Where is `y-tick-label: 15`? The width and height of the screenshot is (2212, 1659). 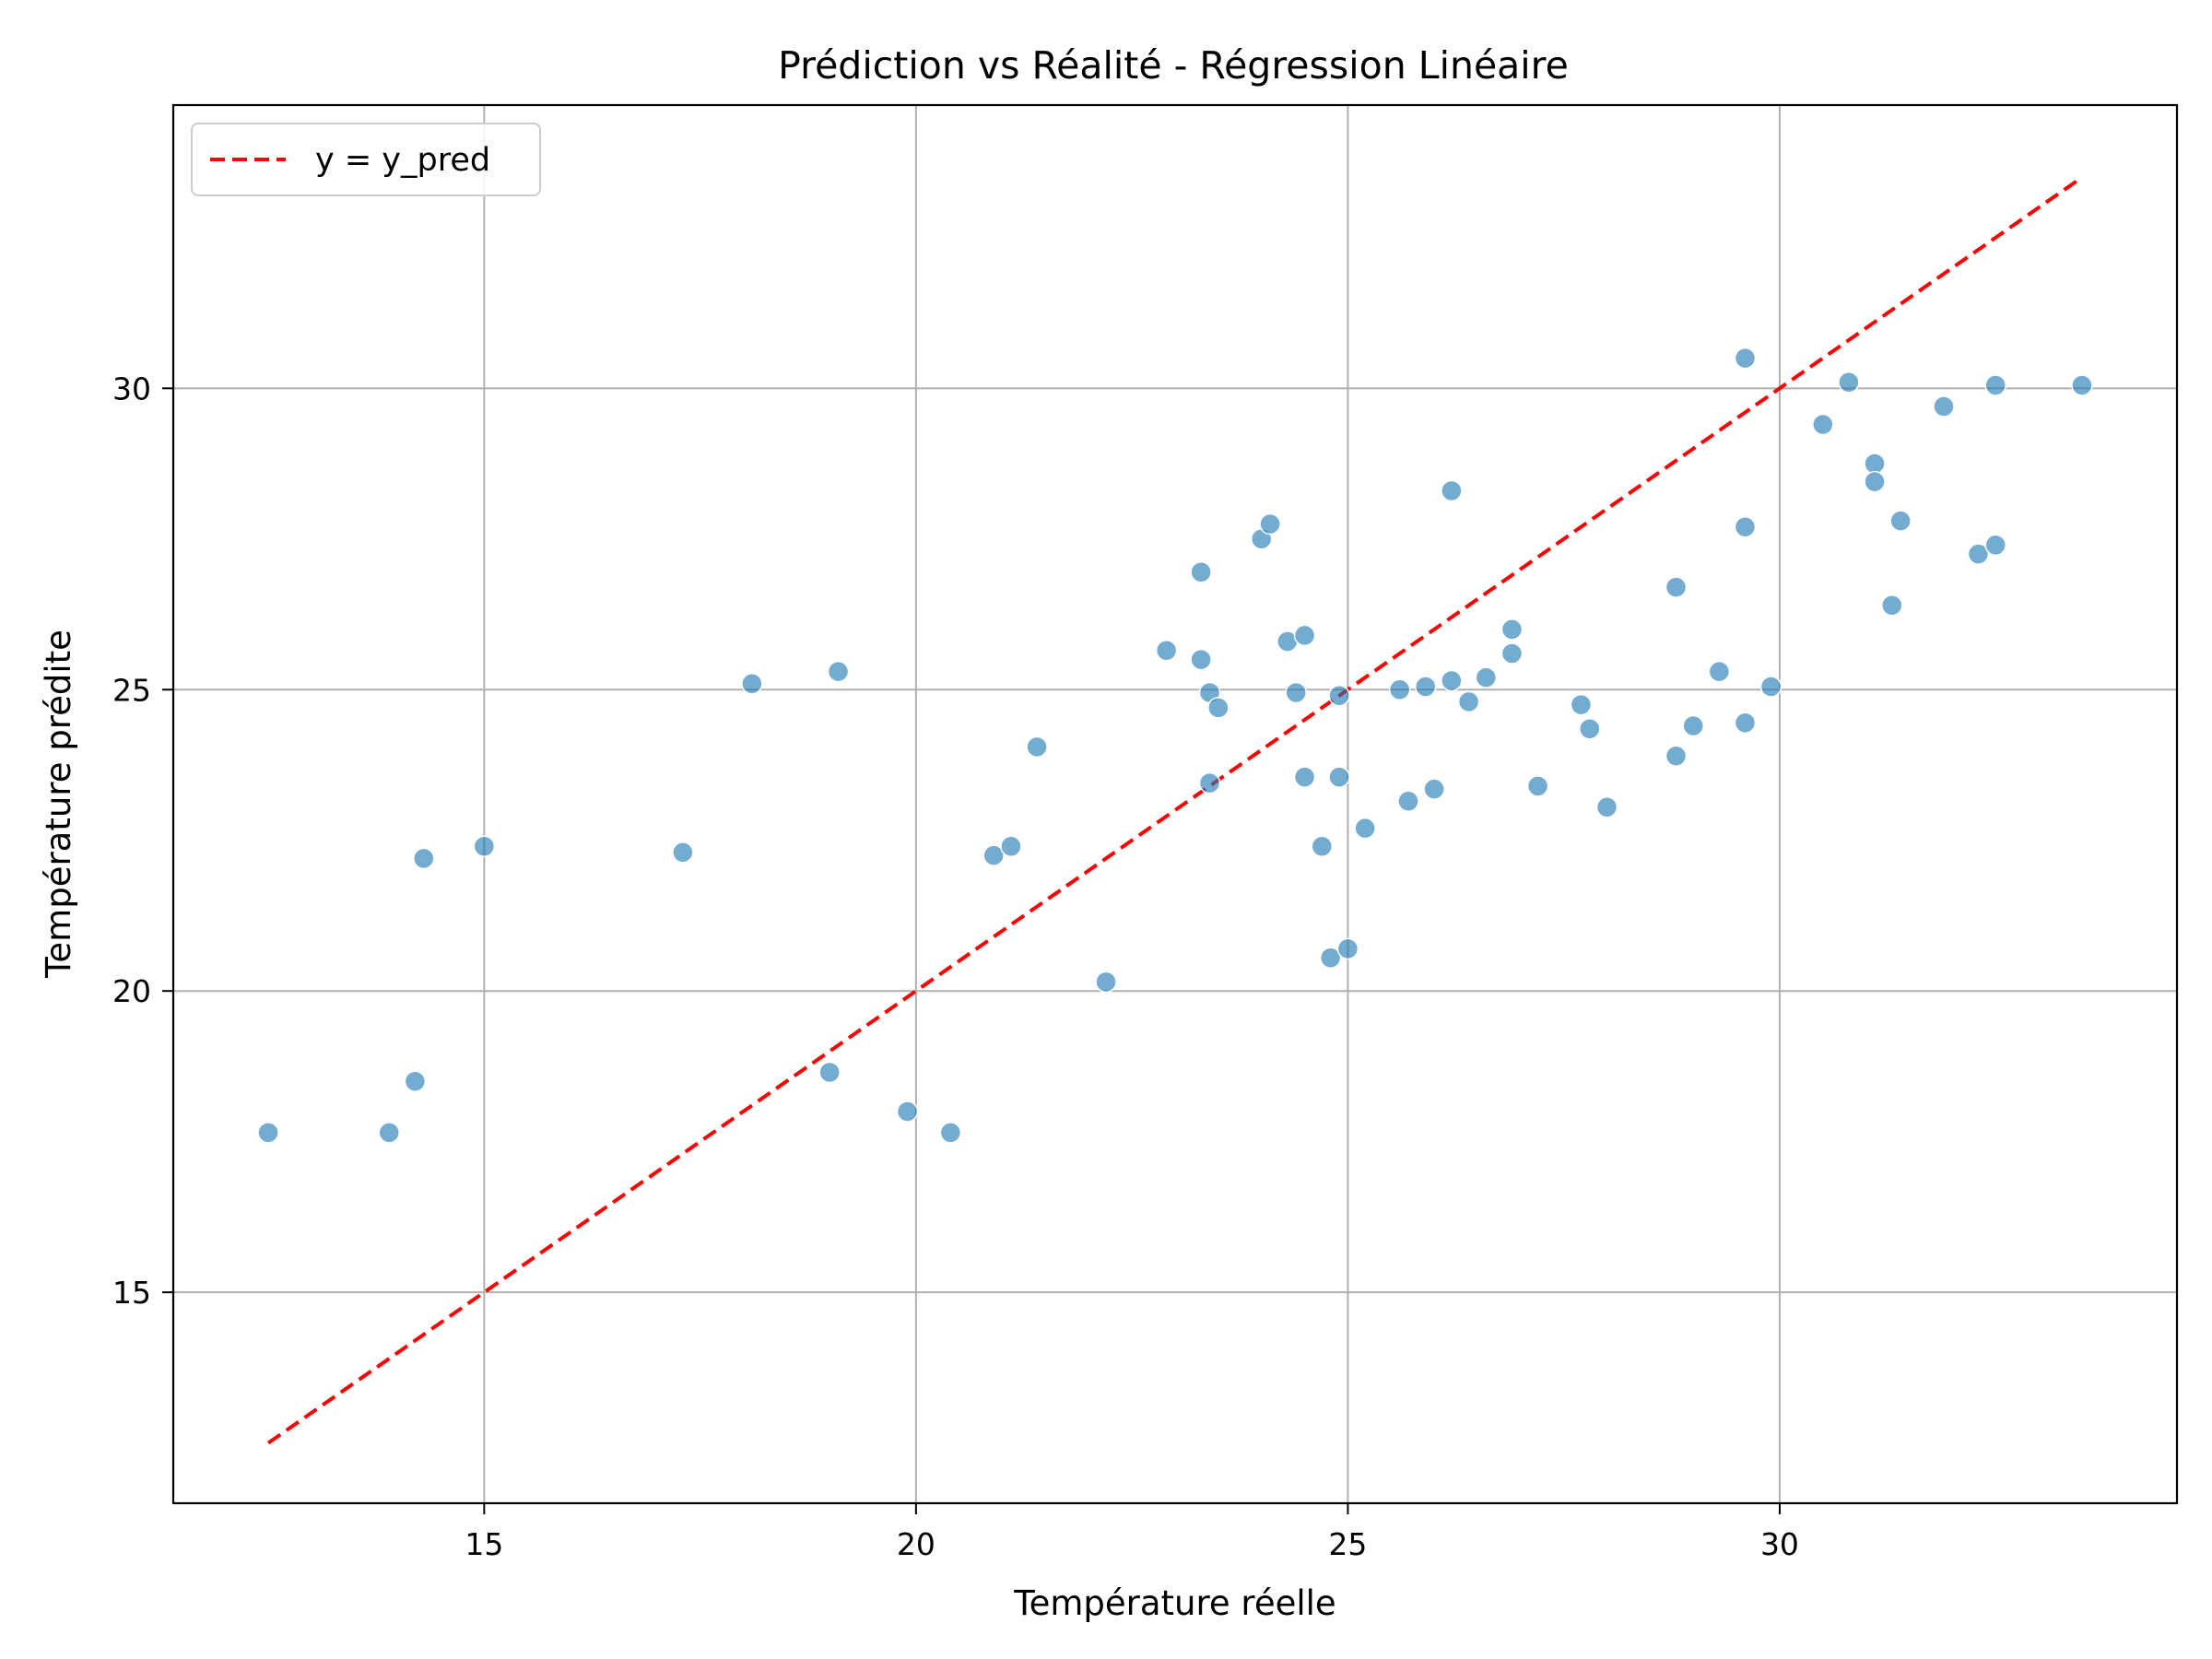
y-tick-label: 15 is located at coordinates (131, 1293).